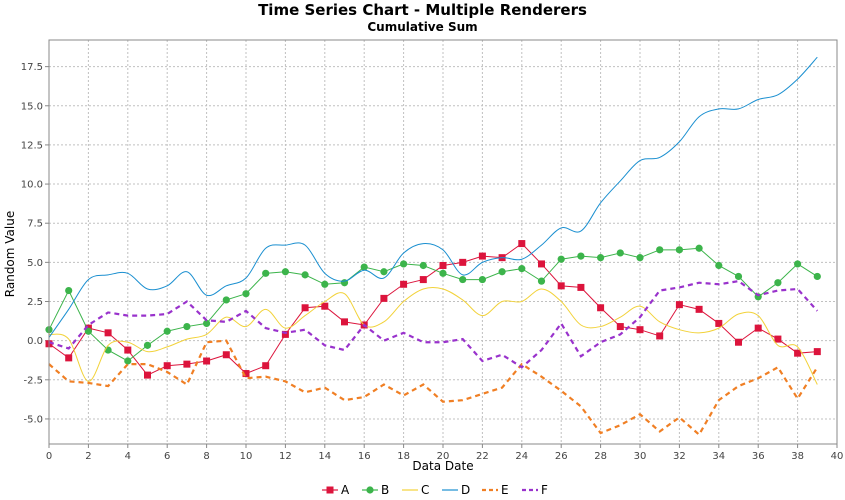 Image resolution: width=845 pixels, height=500 pixels. Describe the element at coordinates (10, 254) in the screenshot. I see `y-axis-label: Random Value` at that location.